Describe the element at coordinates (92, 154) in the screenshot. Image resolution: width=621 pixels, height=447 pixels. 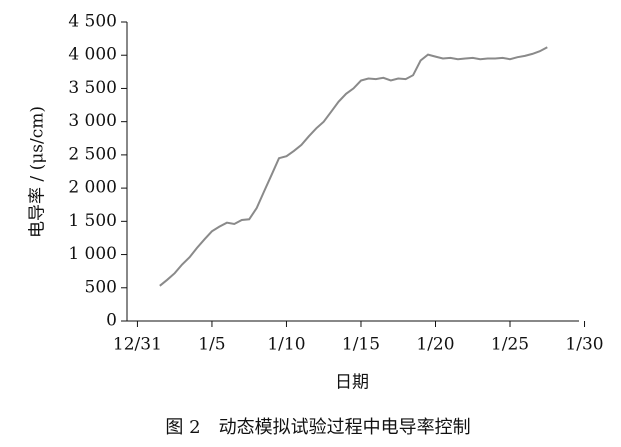
I see `y-tick-label: 2 500` at that location.